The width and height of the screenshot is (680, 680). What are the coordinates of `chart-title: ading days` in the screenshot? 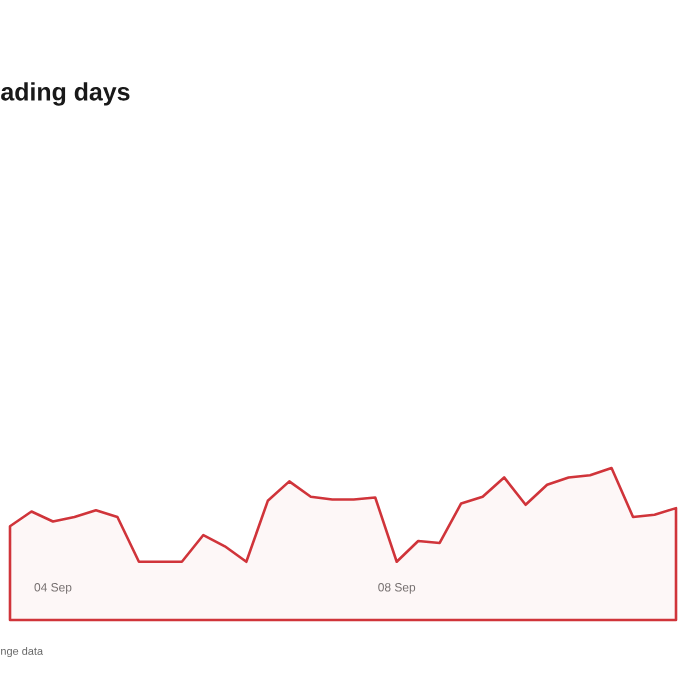 It's located at (65, 94).